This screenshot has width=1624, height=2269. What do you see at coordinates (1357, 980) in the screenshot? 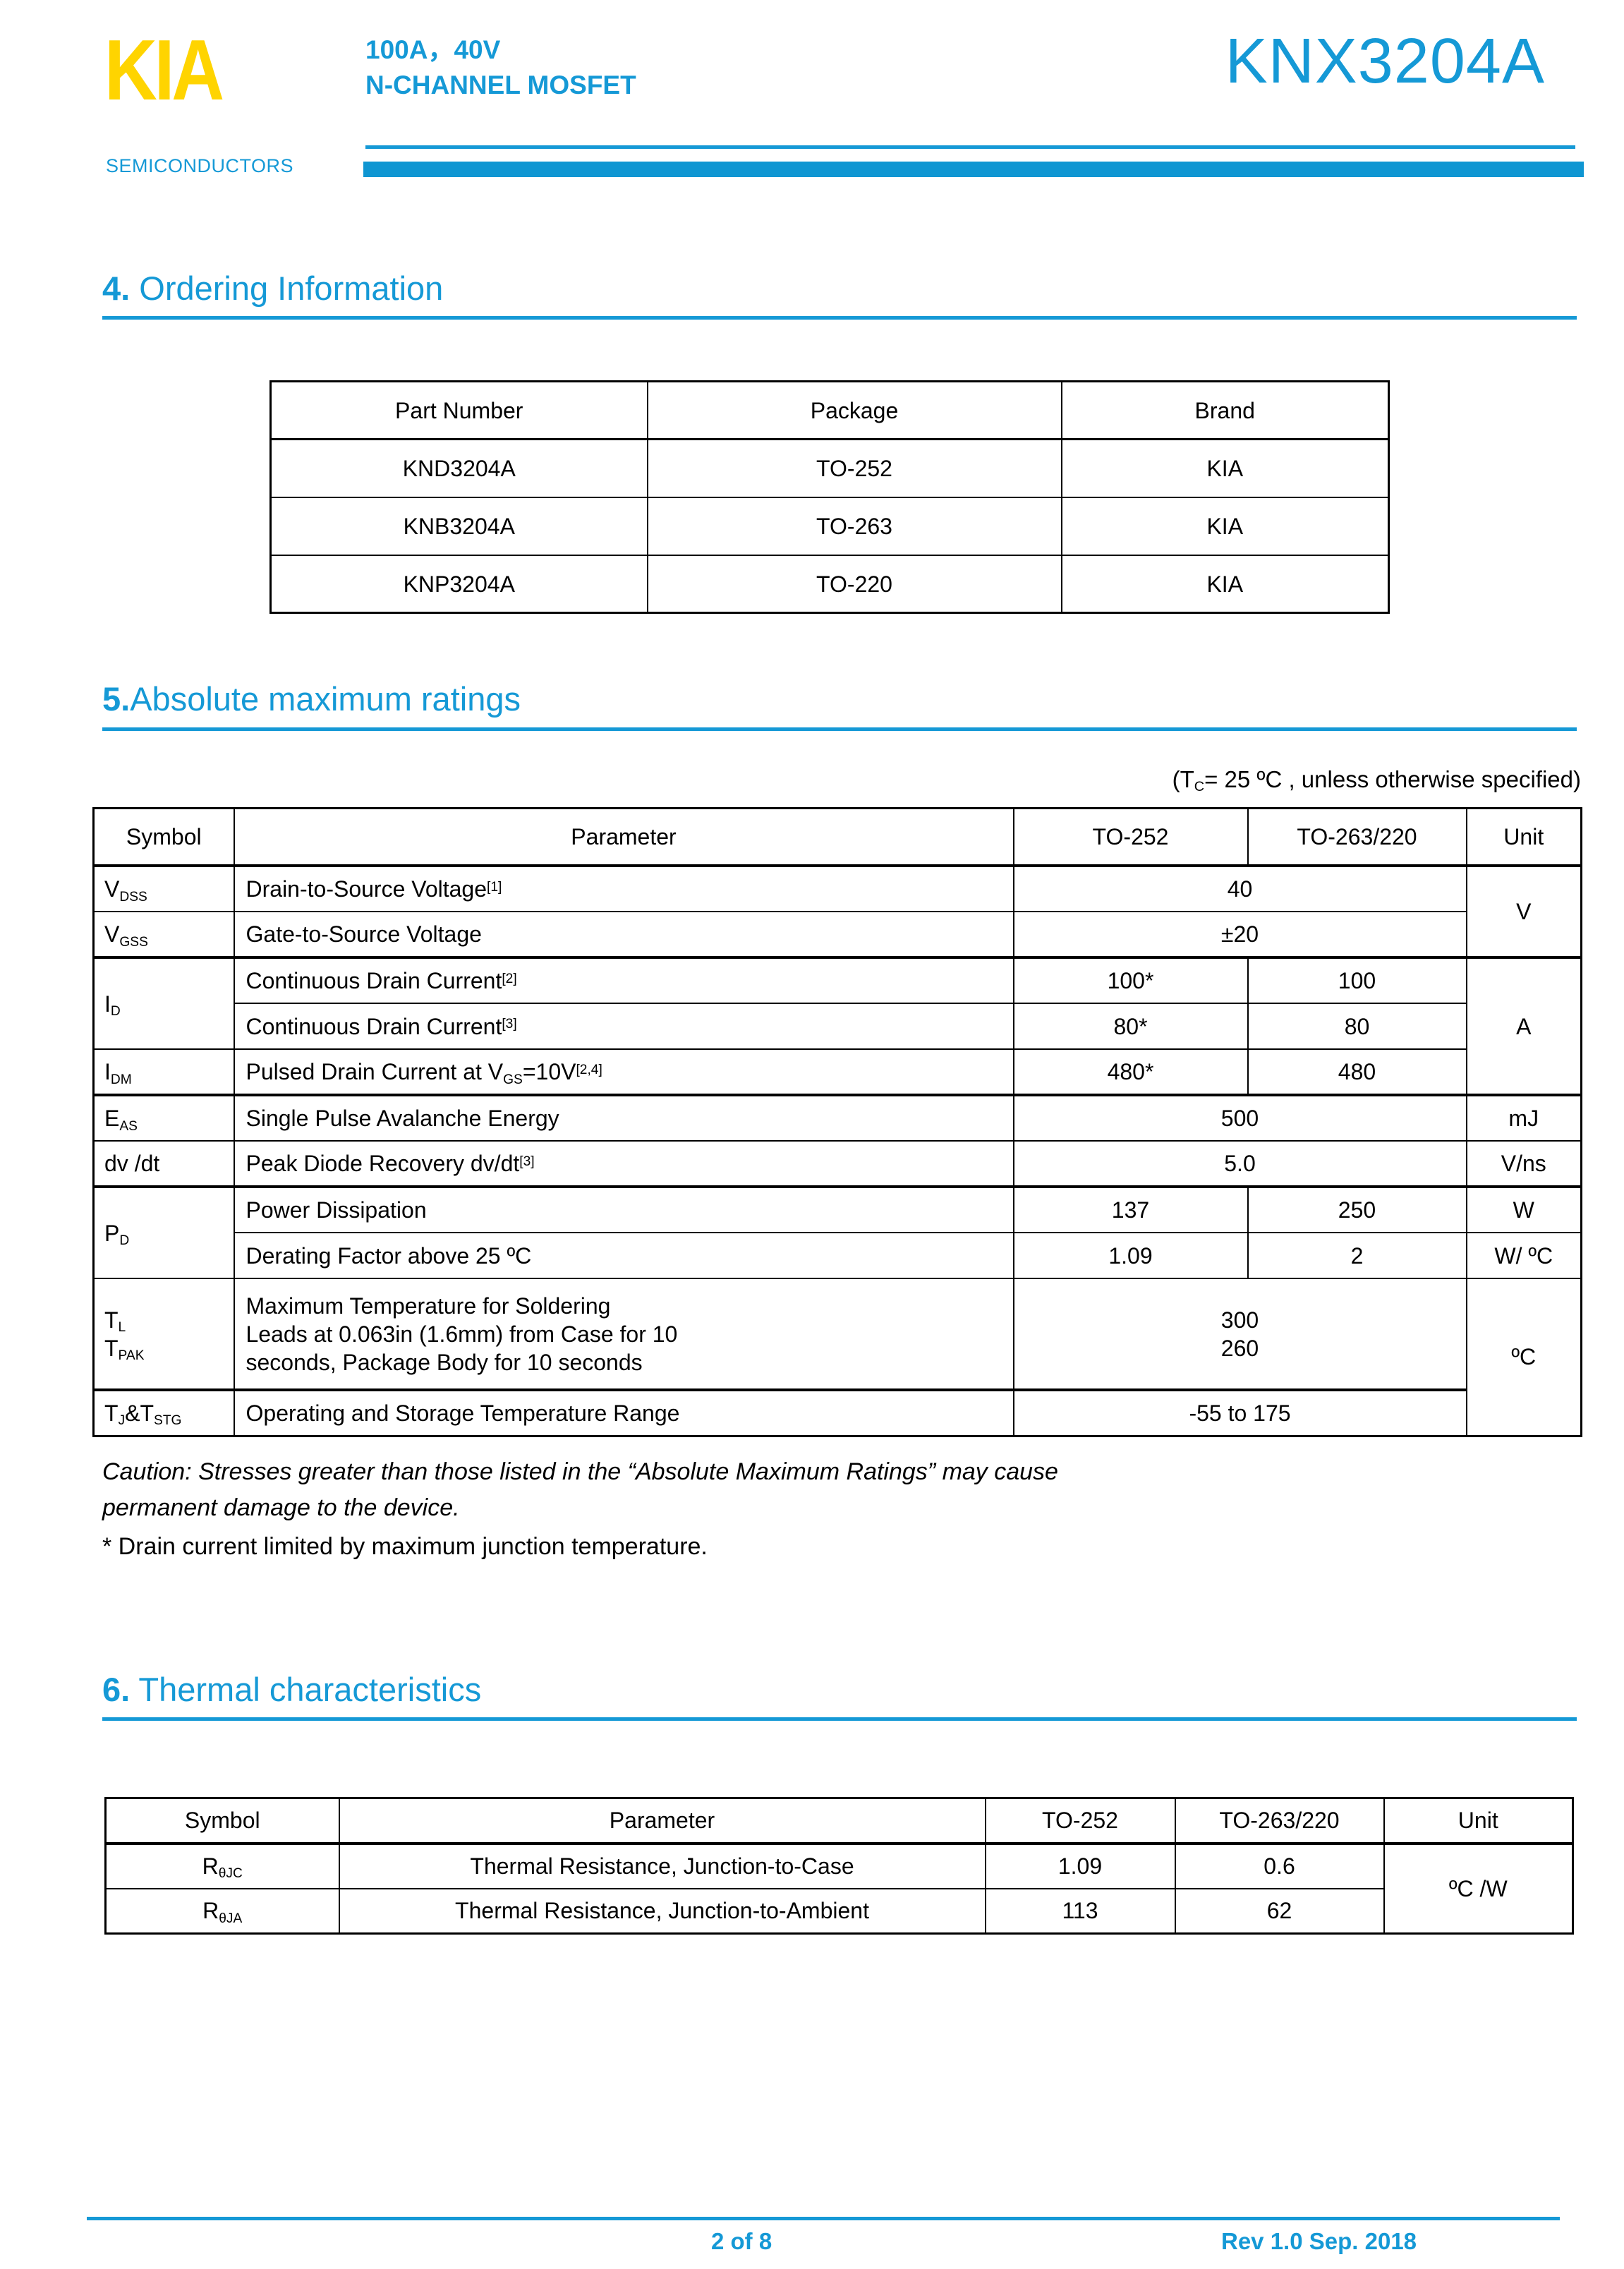
I see `value-to263-cell: 100` at bounding box center [1357, 980].